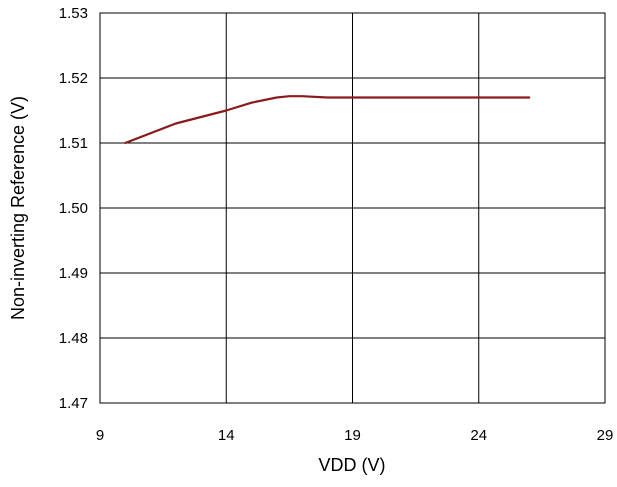 This screenshot has width=617, height=487. I want to click on x-tick-label: 29, so click(605, 435).